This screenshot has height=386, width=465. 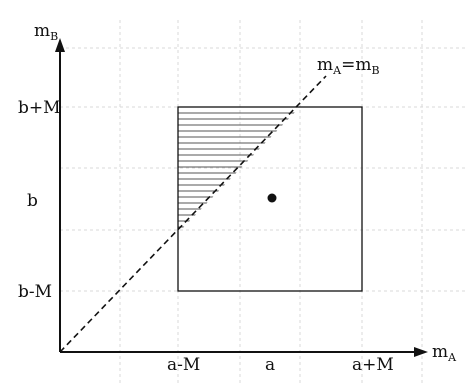 I want to click on x-tick-a: a, so click(x=270, y=365).